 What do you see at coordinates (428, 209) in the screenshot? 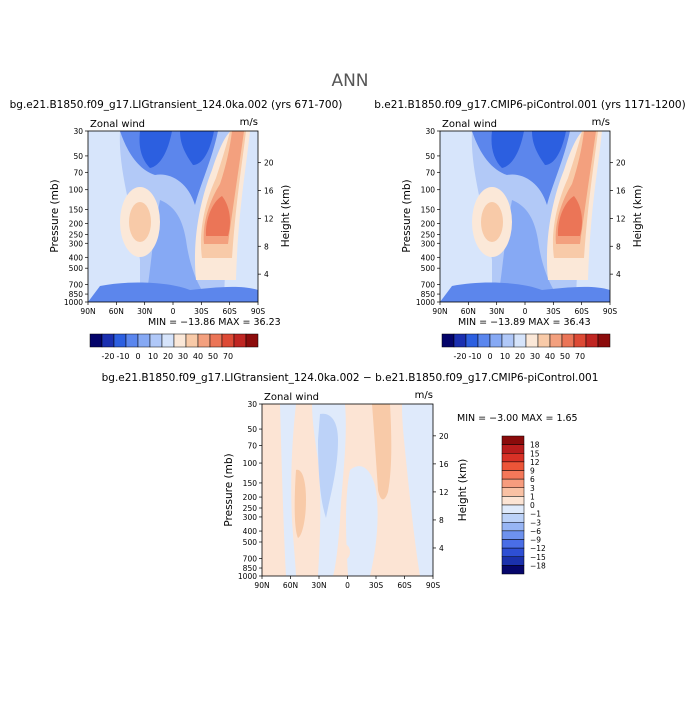
I see `y-tick-label: 150` at bounding box center [428, 209].